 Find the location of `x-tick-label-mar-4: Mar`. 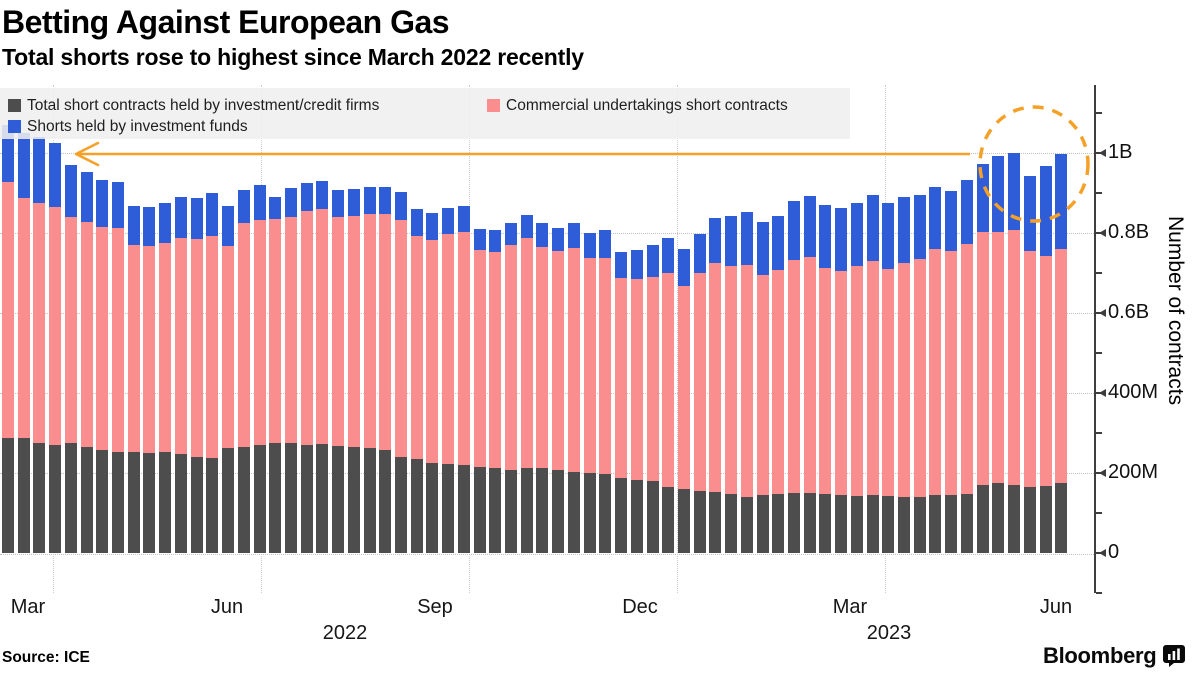

x-tick-label-mar-4: Mar is located at coordinates (850, 607).